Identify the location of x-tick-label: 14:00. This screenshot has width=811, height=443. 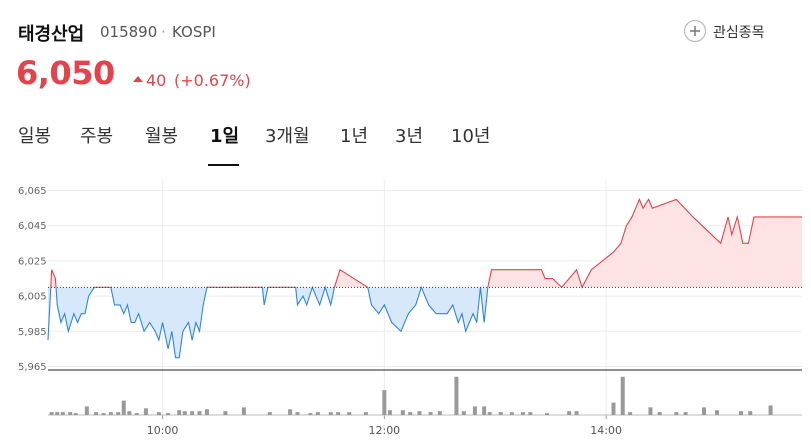
(606, 430).